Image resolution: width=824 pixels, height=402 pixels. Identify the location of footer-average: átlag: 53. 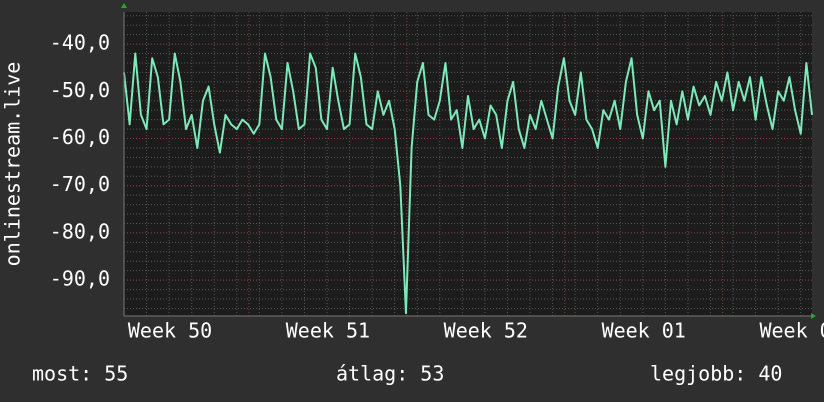
(390, 374).